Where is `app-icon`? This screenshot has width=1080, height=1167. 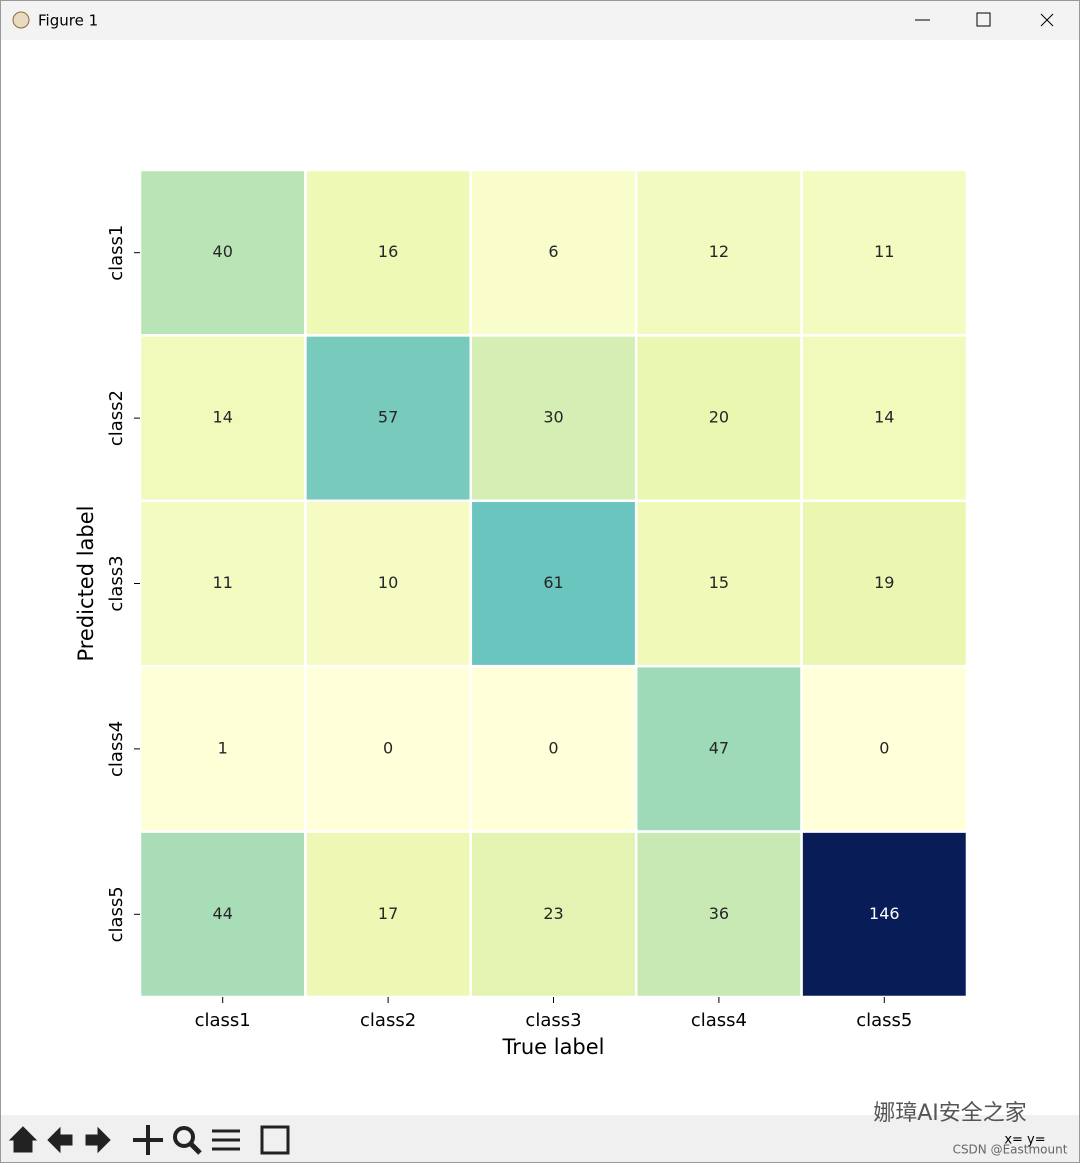 app-icon is located at coordinates (21, 20).